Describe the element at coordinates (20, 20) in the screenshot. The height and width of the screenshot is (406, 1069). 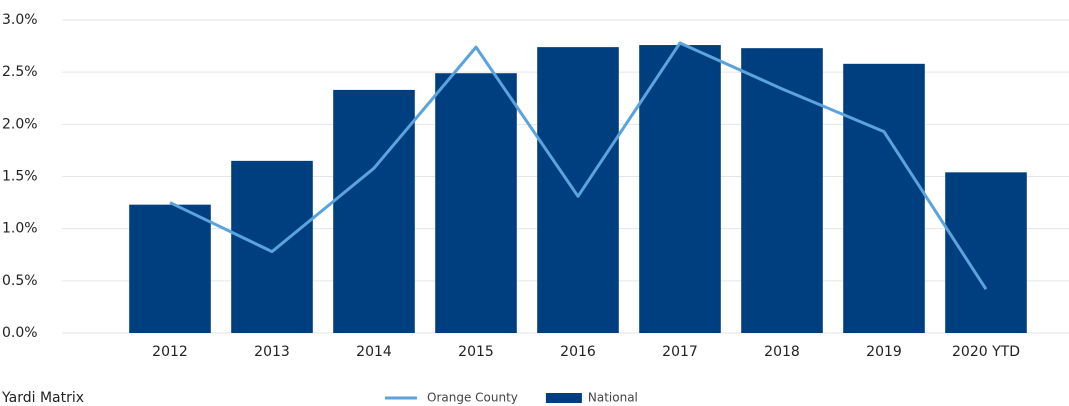
I see `y-tick-label: 3.0%` at that location.